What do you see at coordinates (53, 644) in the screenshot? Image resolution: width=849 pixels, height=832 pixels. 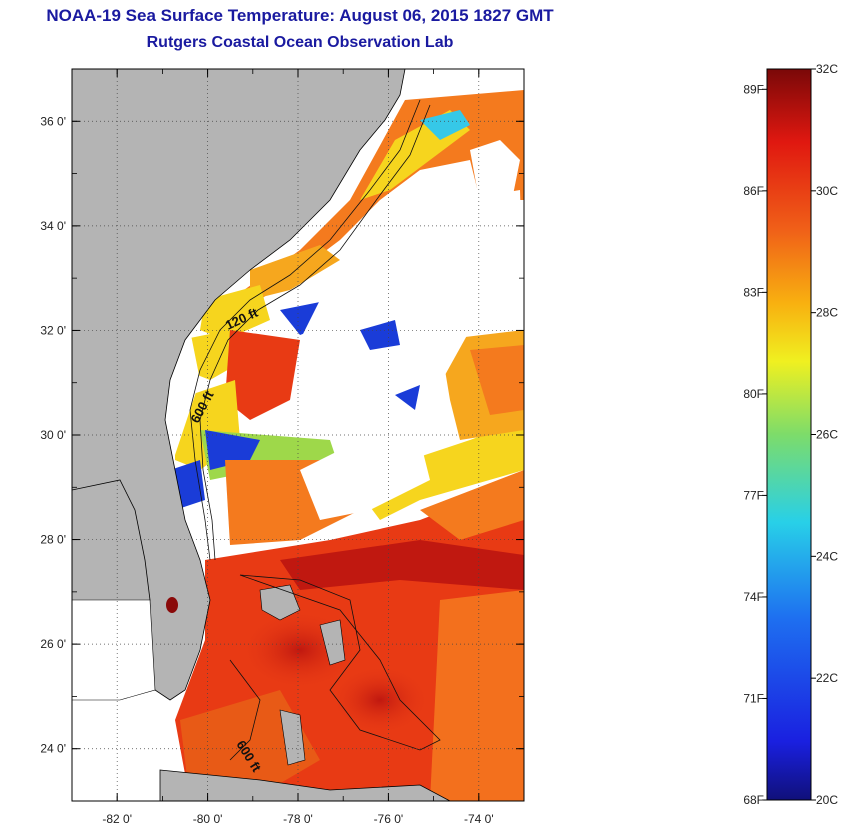 I see `lat-tick-label: 26 0'` at bounding box center [53, 644].